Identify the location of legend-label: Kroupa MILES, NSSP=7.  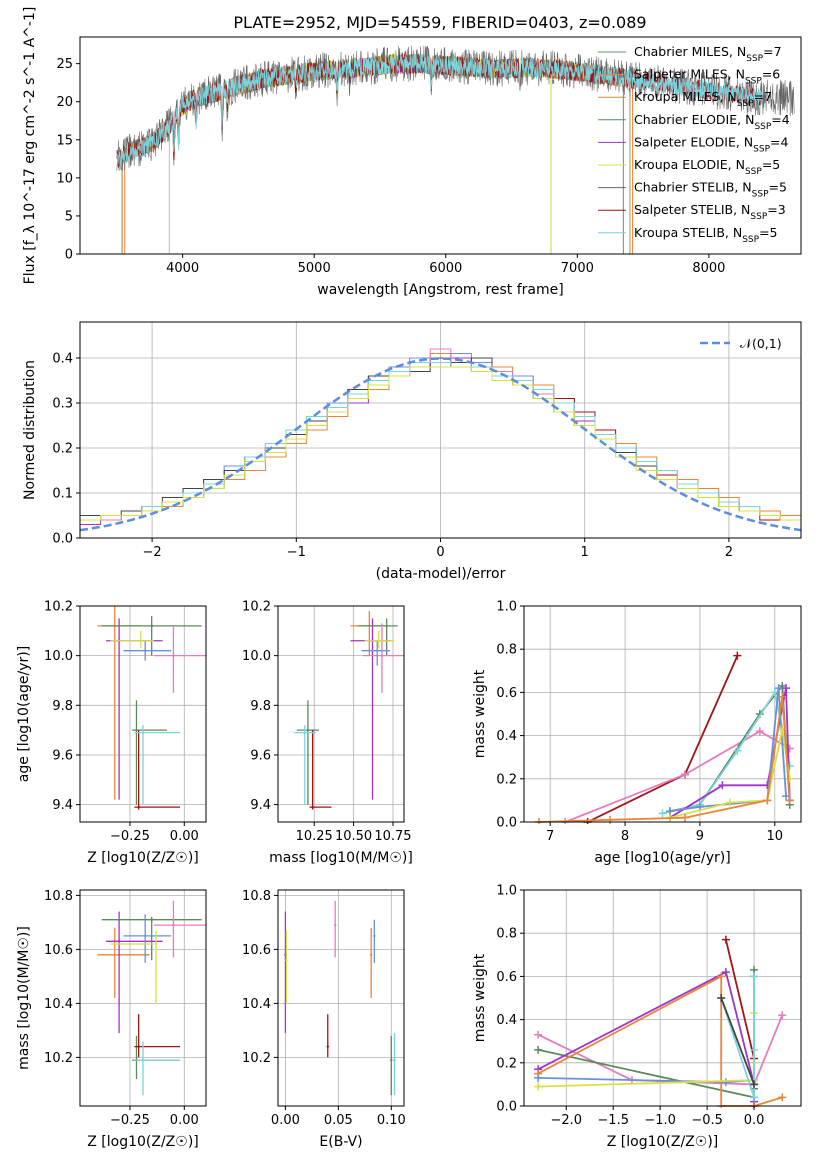
(703, 99).